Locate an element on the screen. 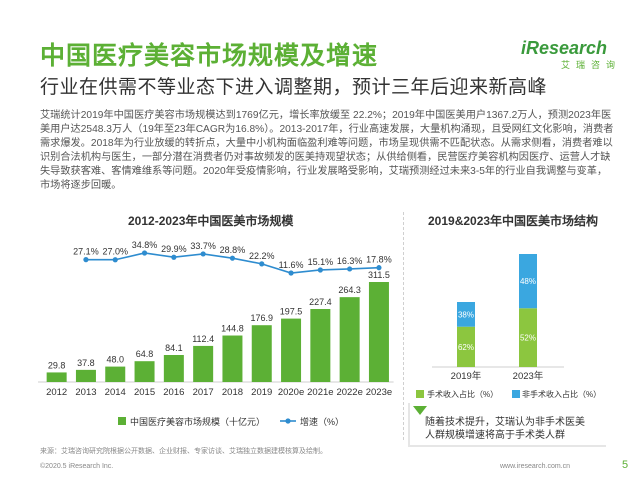 The image size is (640, 480). x-tick-label: 2019 is located at coordinates (261, 392).